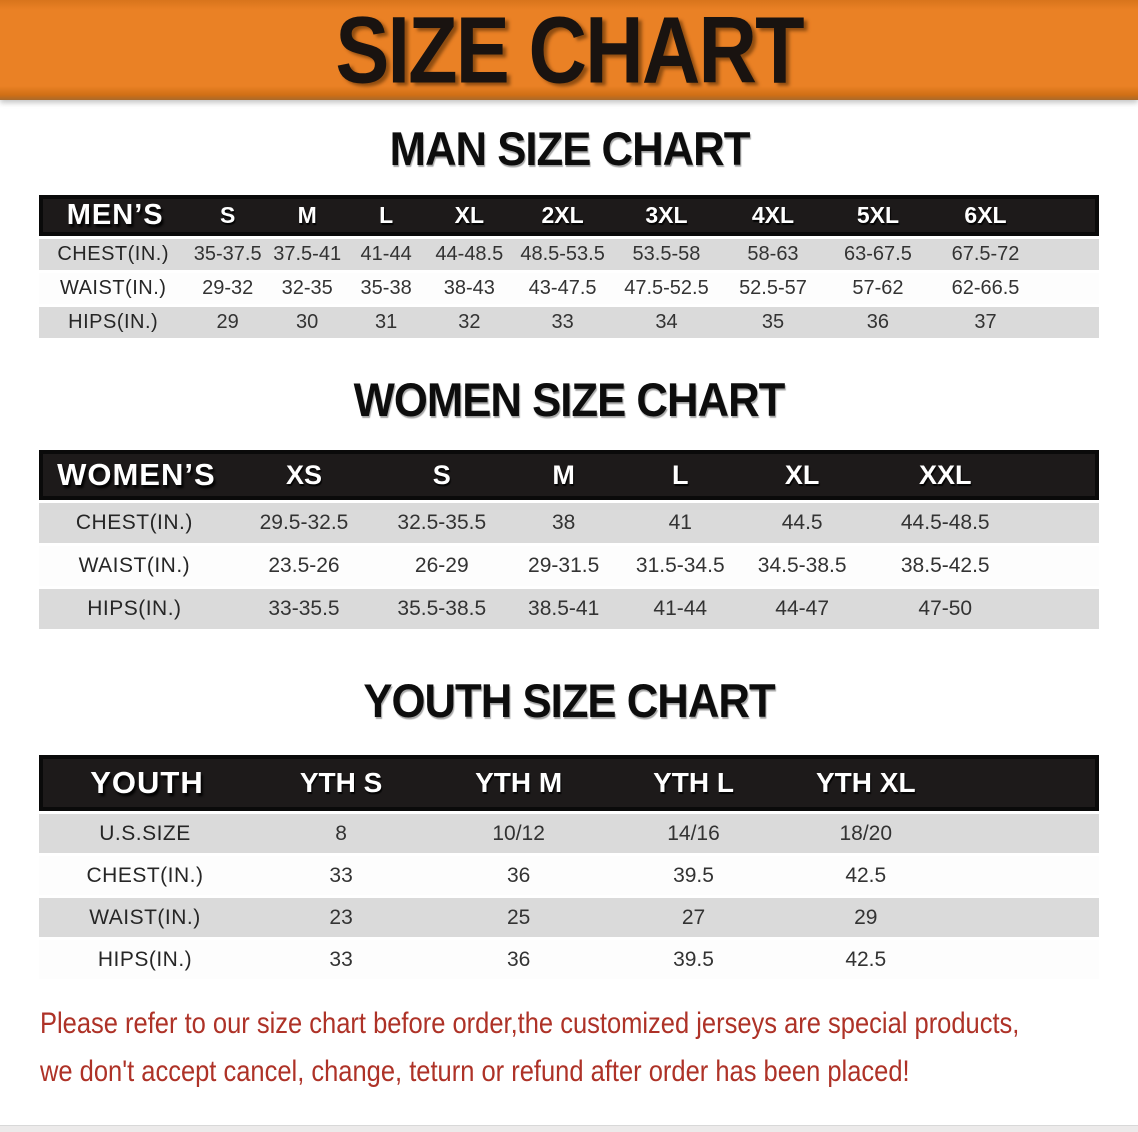  Describe the element at coordinates (802, 523) in the screenshot. I see `size-value-cell: 44.5` at that location.